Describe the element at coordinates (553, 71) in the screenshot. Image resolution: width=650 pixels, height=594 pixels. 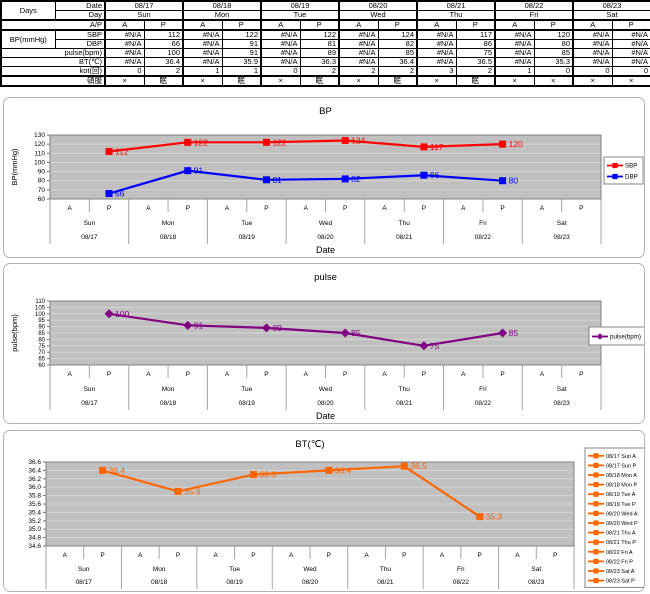
I see `kot-value: 0` at that location.